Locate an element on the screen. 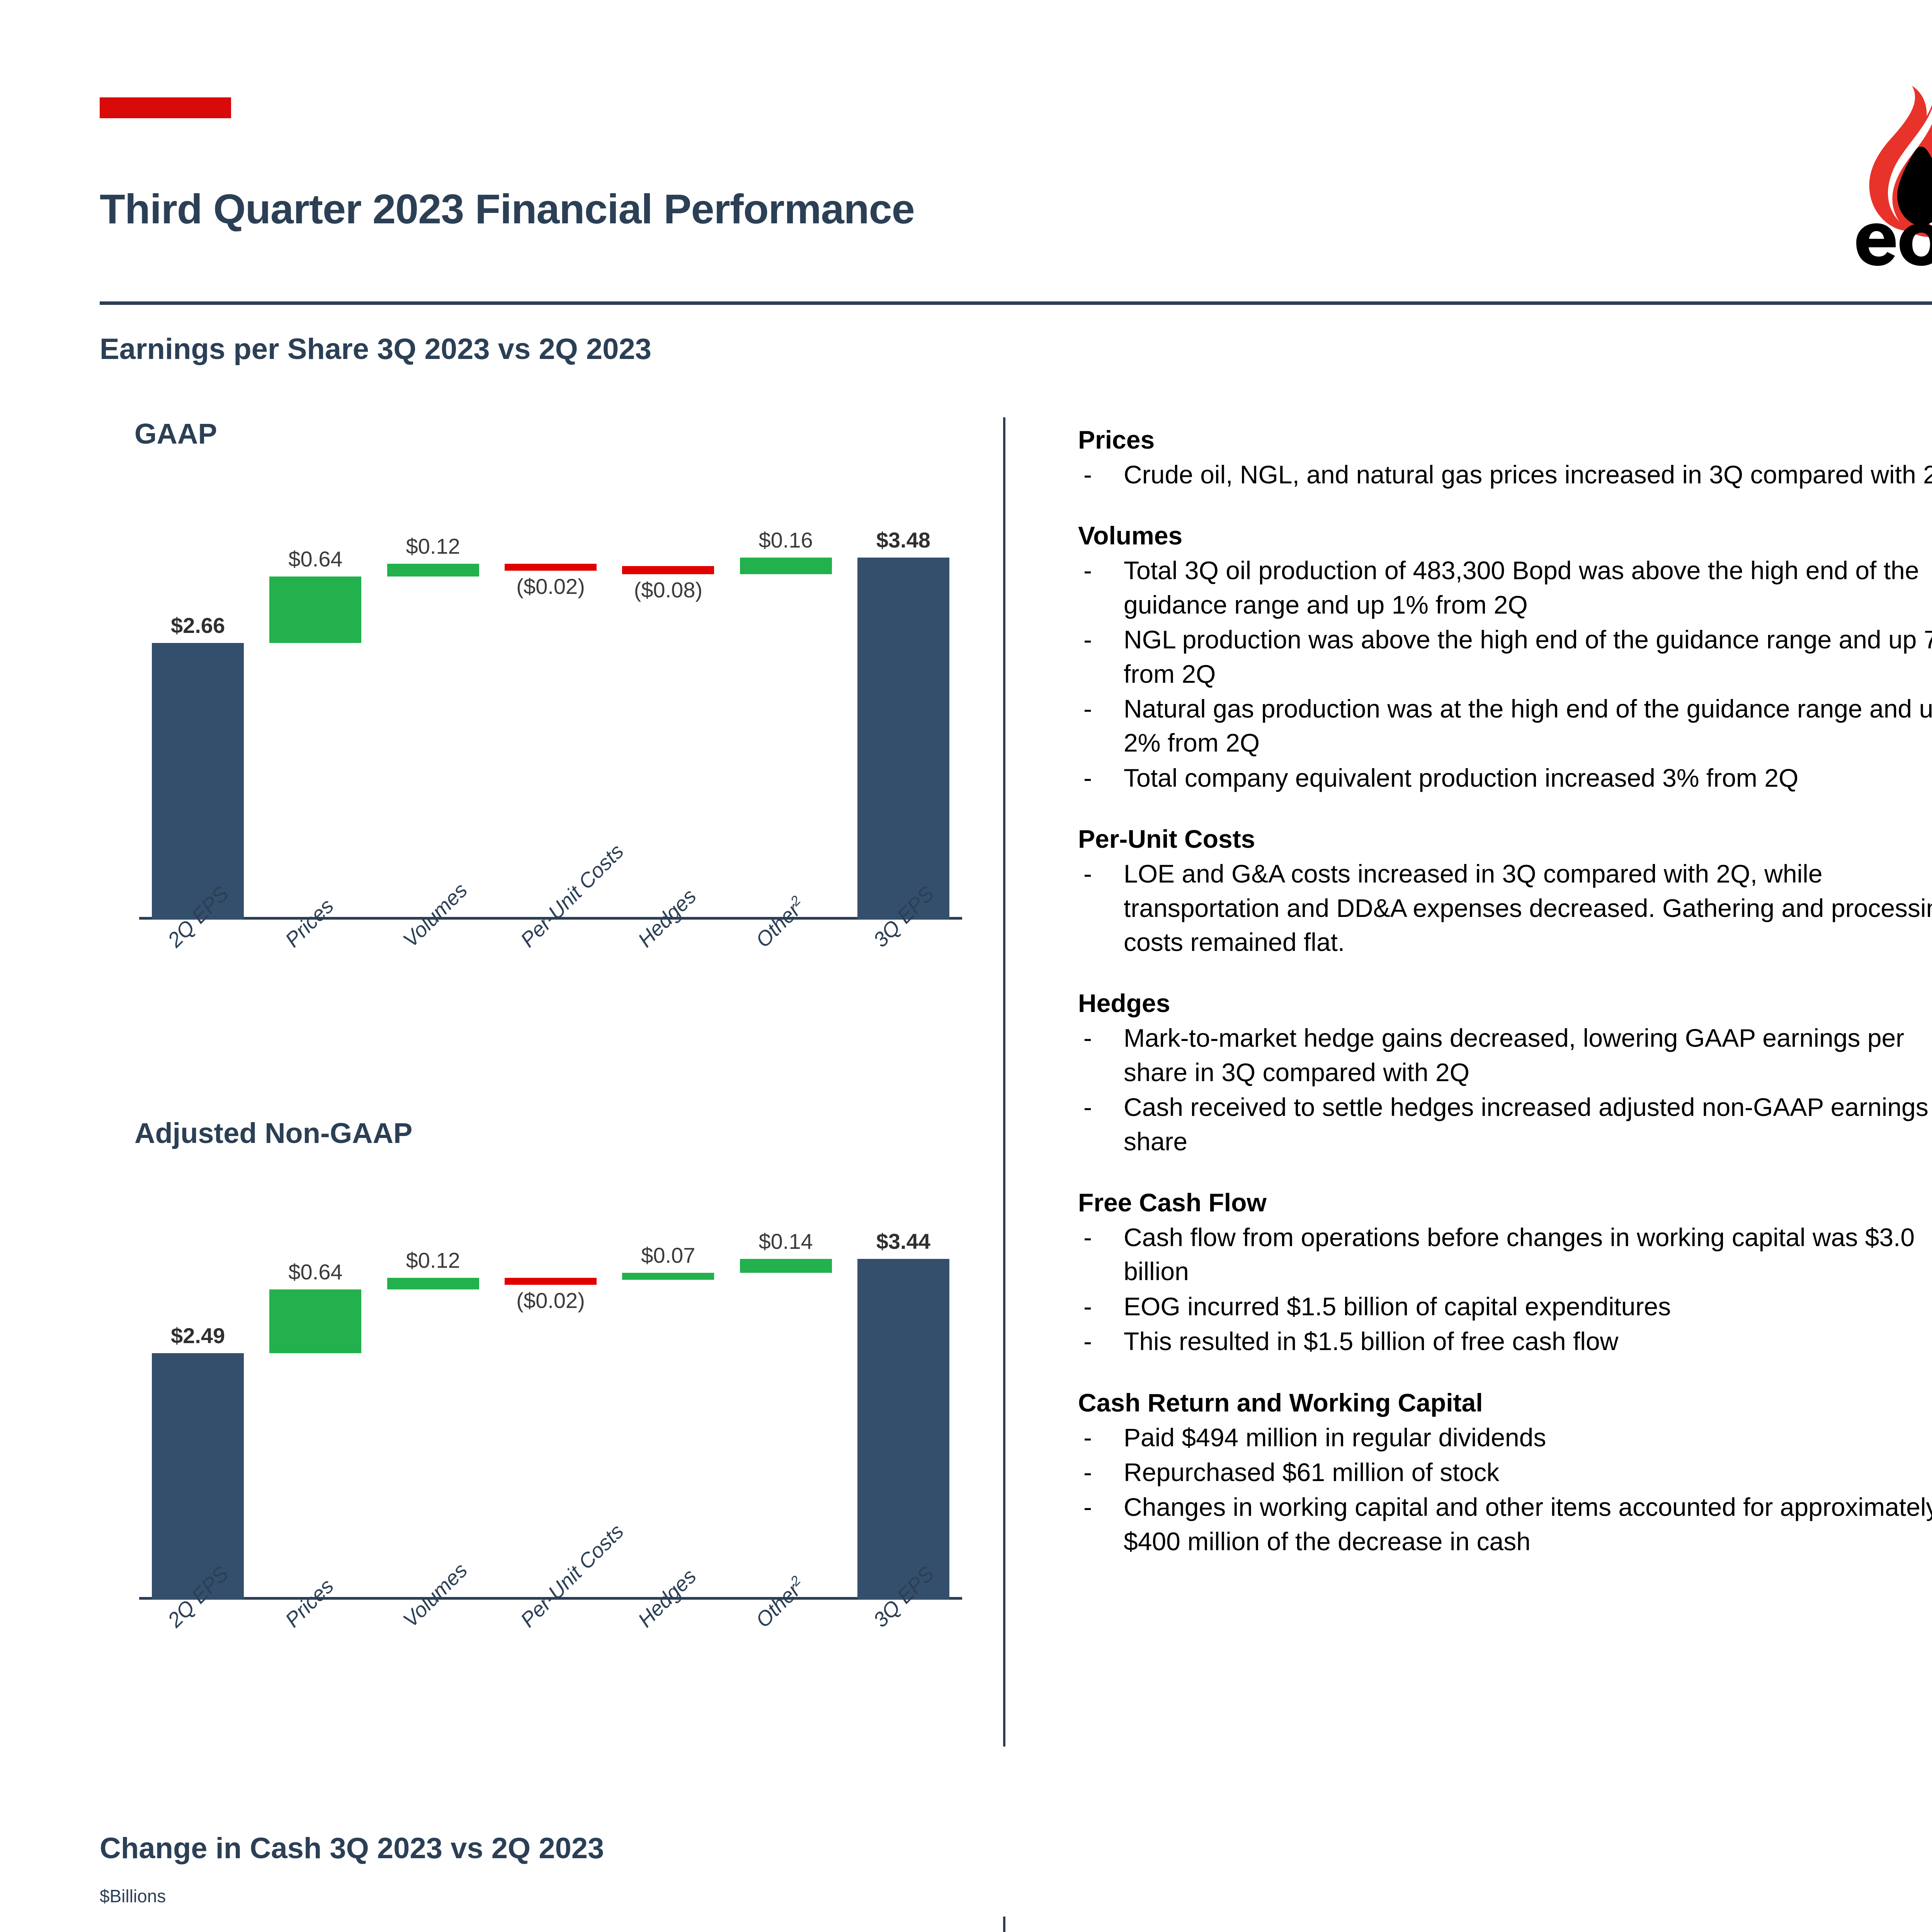 Image resolution: width=1932 pixels, height=1932 pixels. commentary-heading: Cash Return and Working Capital is located at coordinates (1281, 1403).